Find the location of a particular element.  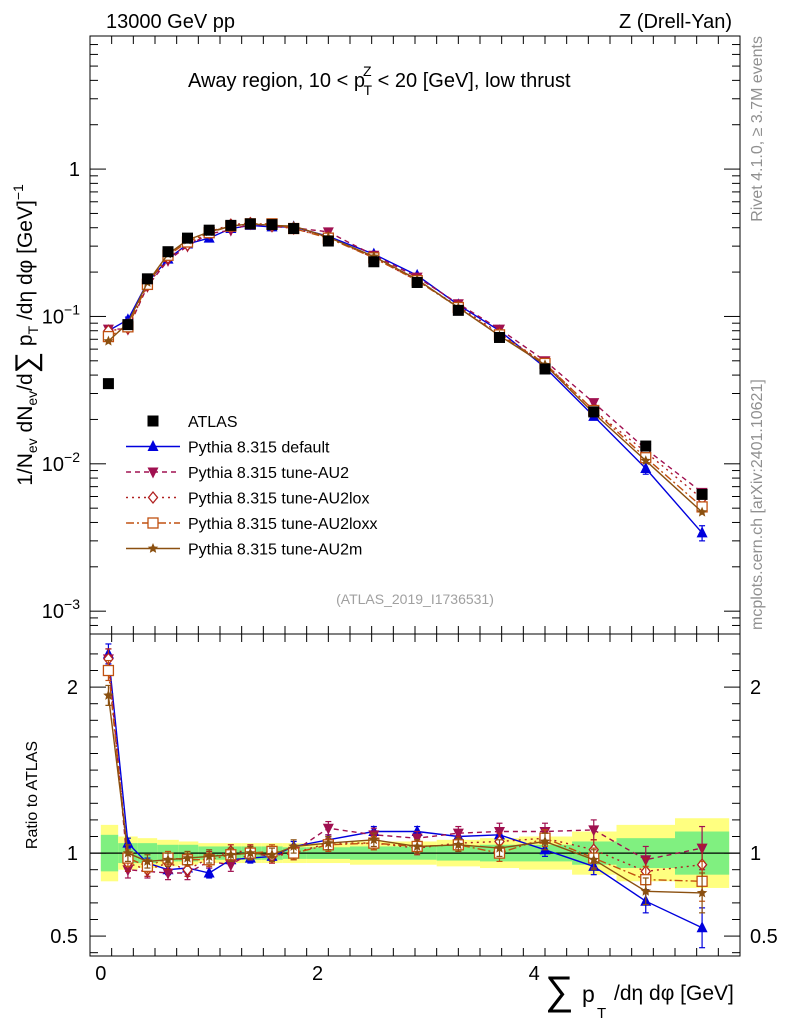

process-label: Z (Drell-Yan) is located at coordinates (675, 22).